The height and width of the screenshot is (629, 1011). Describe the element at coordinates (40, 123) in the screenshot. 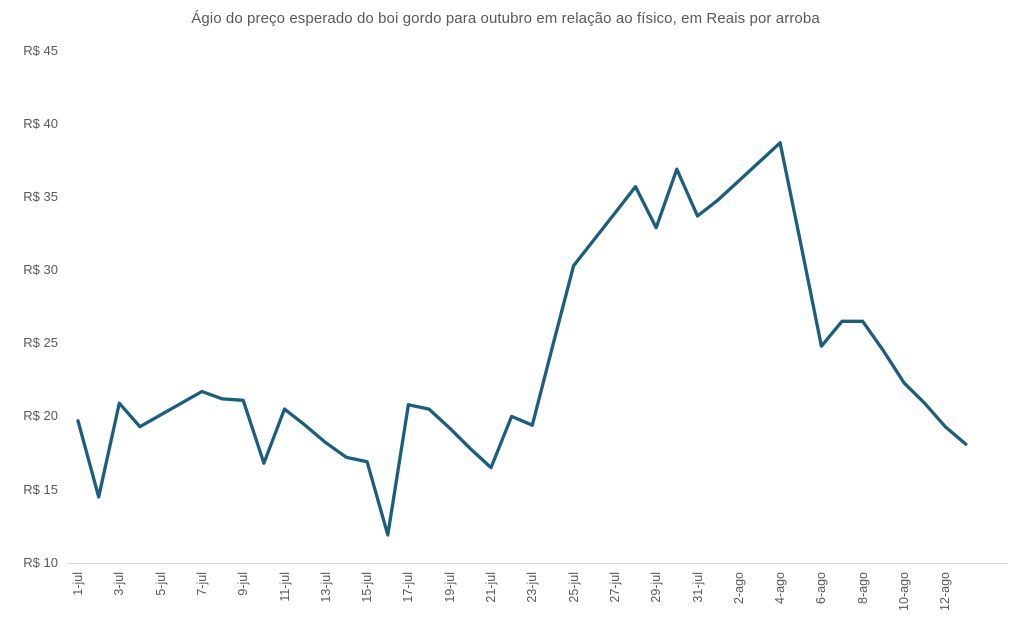

I see `y-axis-label: R$ 40` at that location.